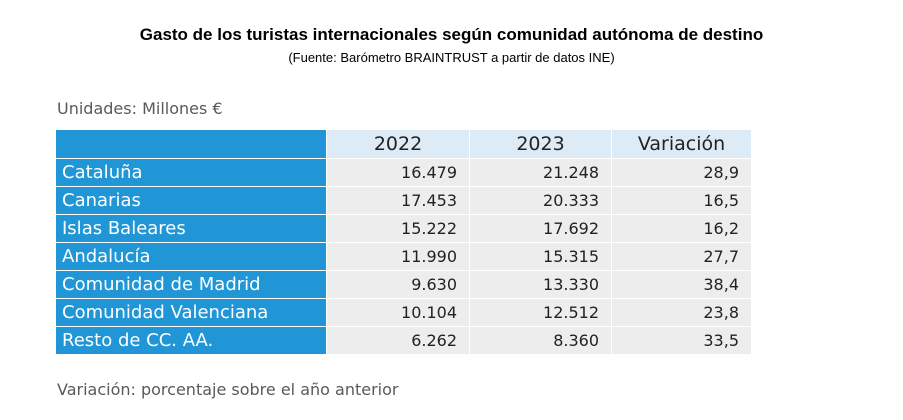  What do you see at coordinates (540, 312) in the screenshot?
I see `value-2023-cell: 12.512` at bounding box center [540, 312].